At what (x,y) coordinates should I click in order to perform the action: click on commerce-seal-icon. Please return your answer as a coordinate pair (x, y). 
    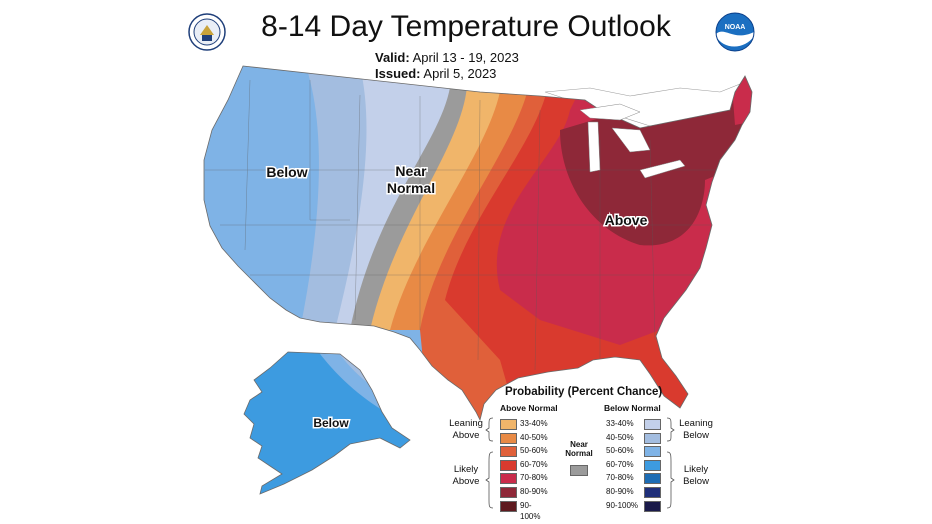
    Looking at the image, I should click on (207, 32).